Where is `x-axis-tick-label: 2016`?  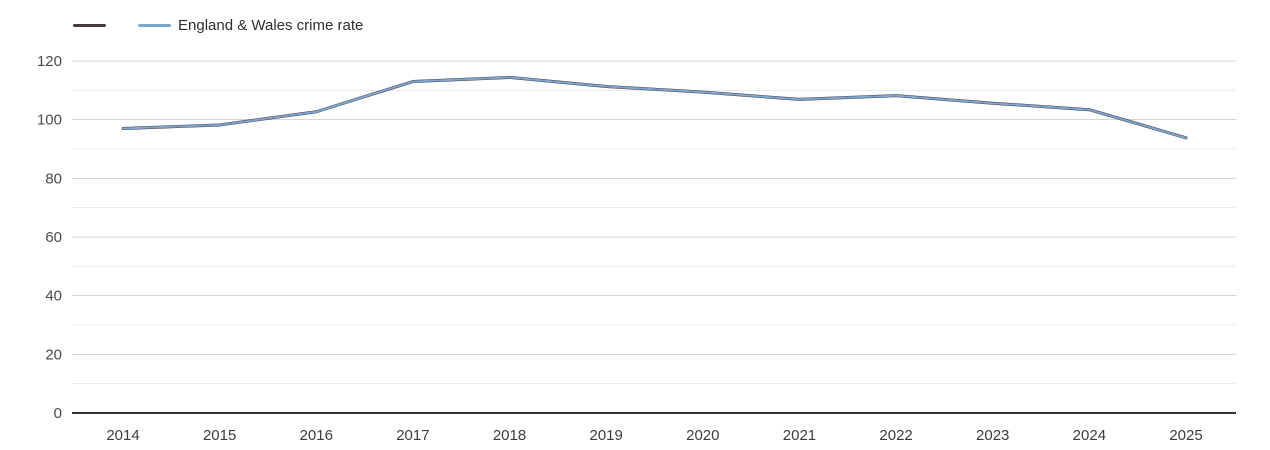
x-axis-tick-label: 2016 is located at coordinates (316, 435).